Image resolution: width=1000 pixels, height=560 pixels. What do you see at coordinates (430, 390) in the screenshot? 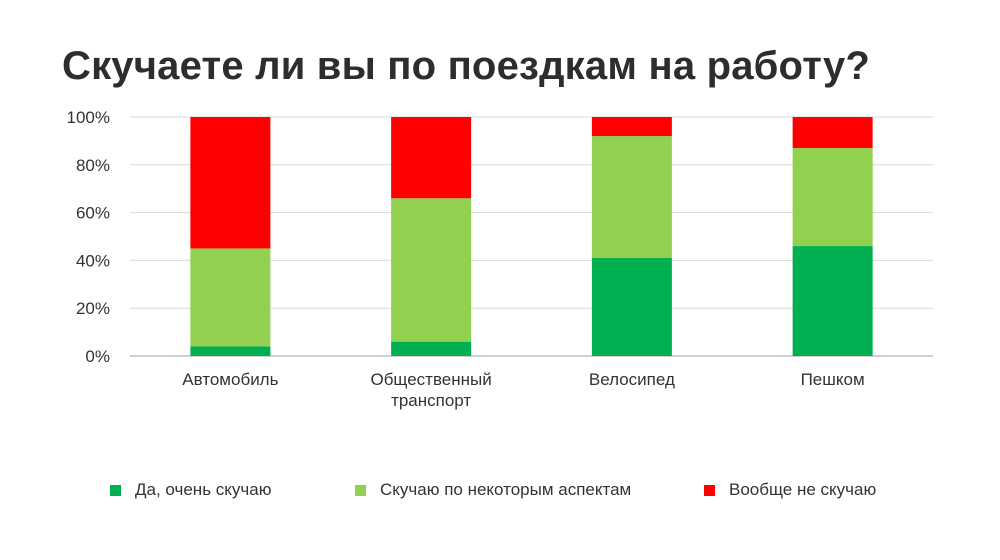
I see `x-tick-label: Общественный транспорт` at bounding box center [430, 390].